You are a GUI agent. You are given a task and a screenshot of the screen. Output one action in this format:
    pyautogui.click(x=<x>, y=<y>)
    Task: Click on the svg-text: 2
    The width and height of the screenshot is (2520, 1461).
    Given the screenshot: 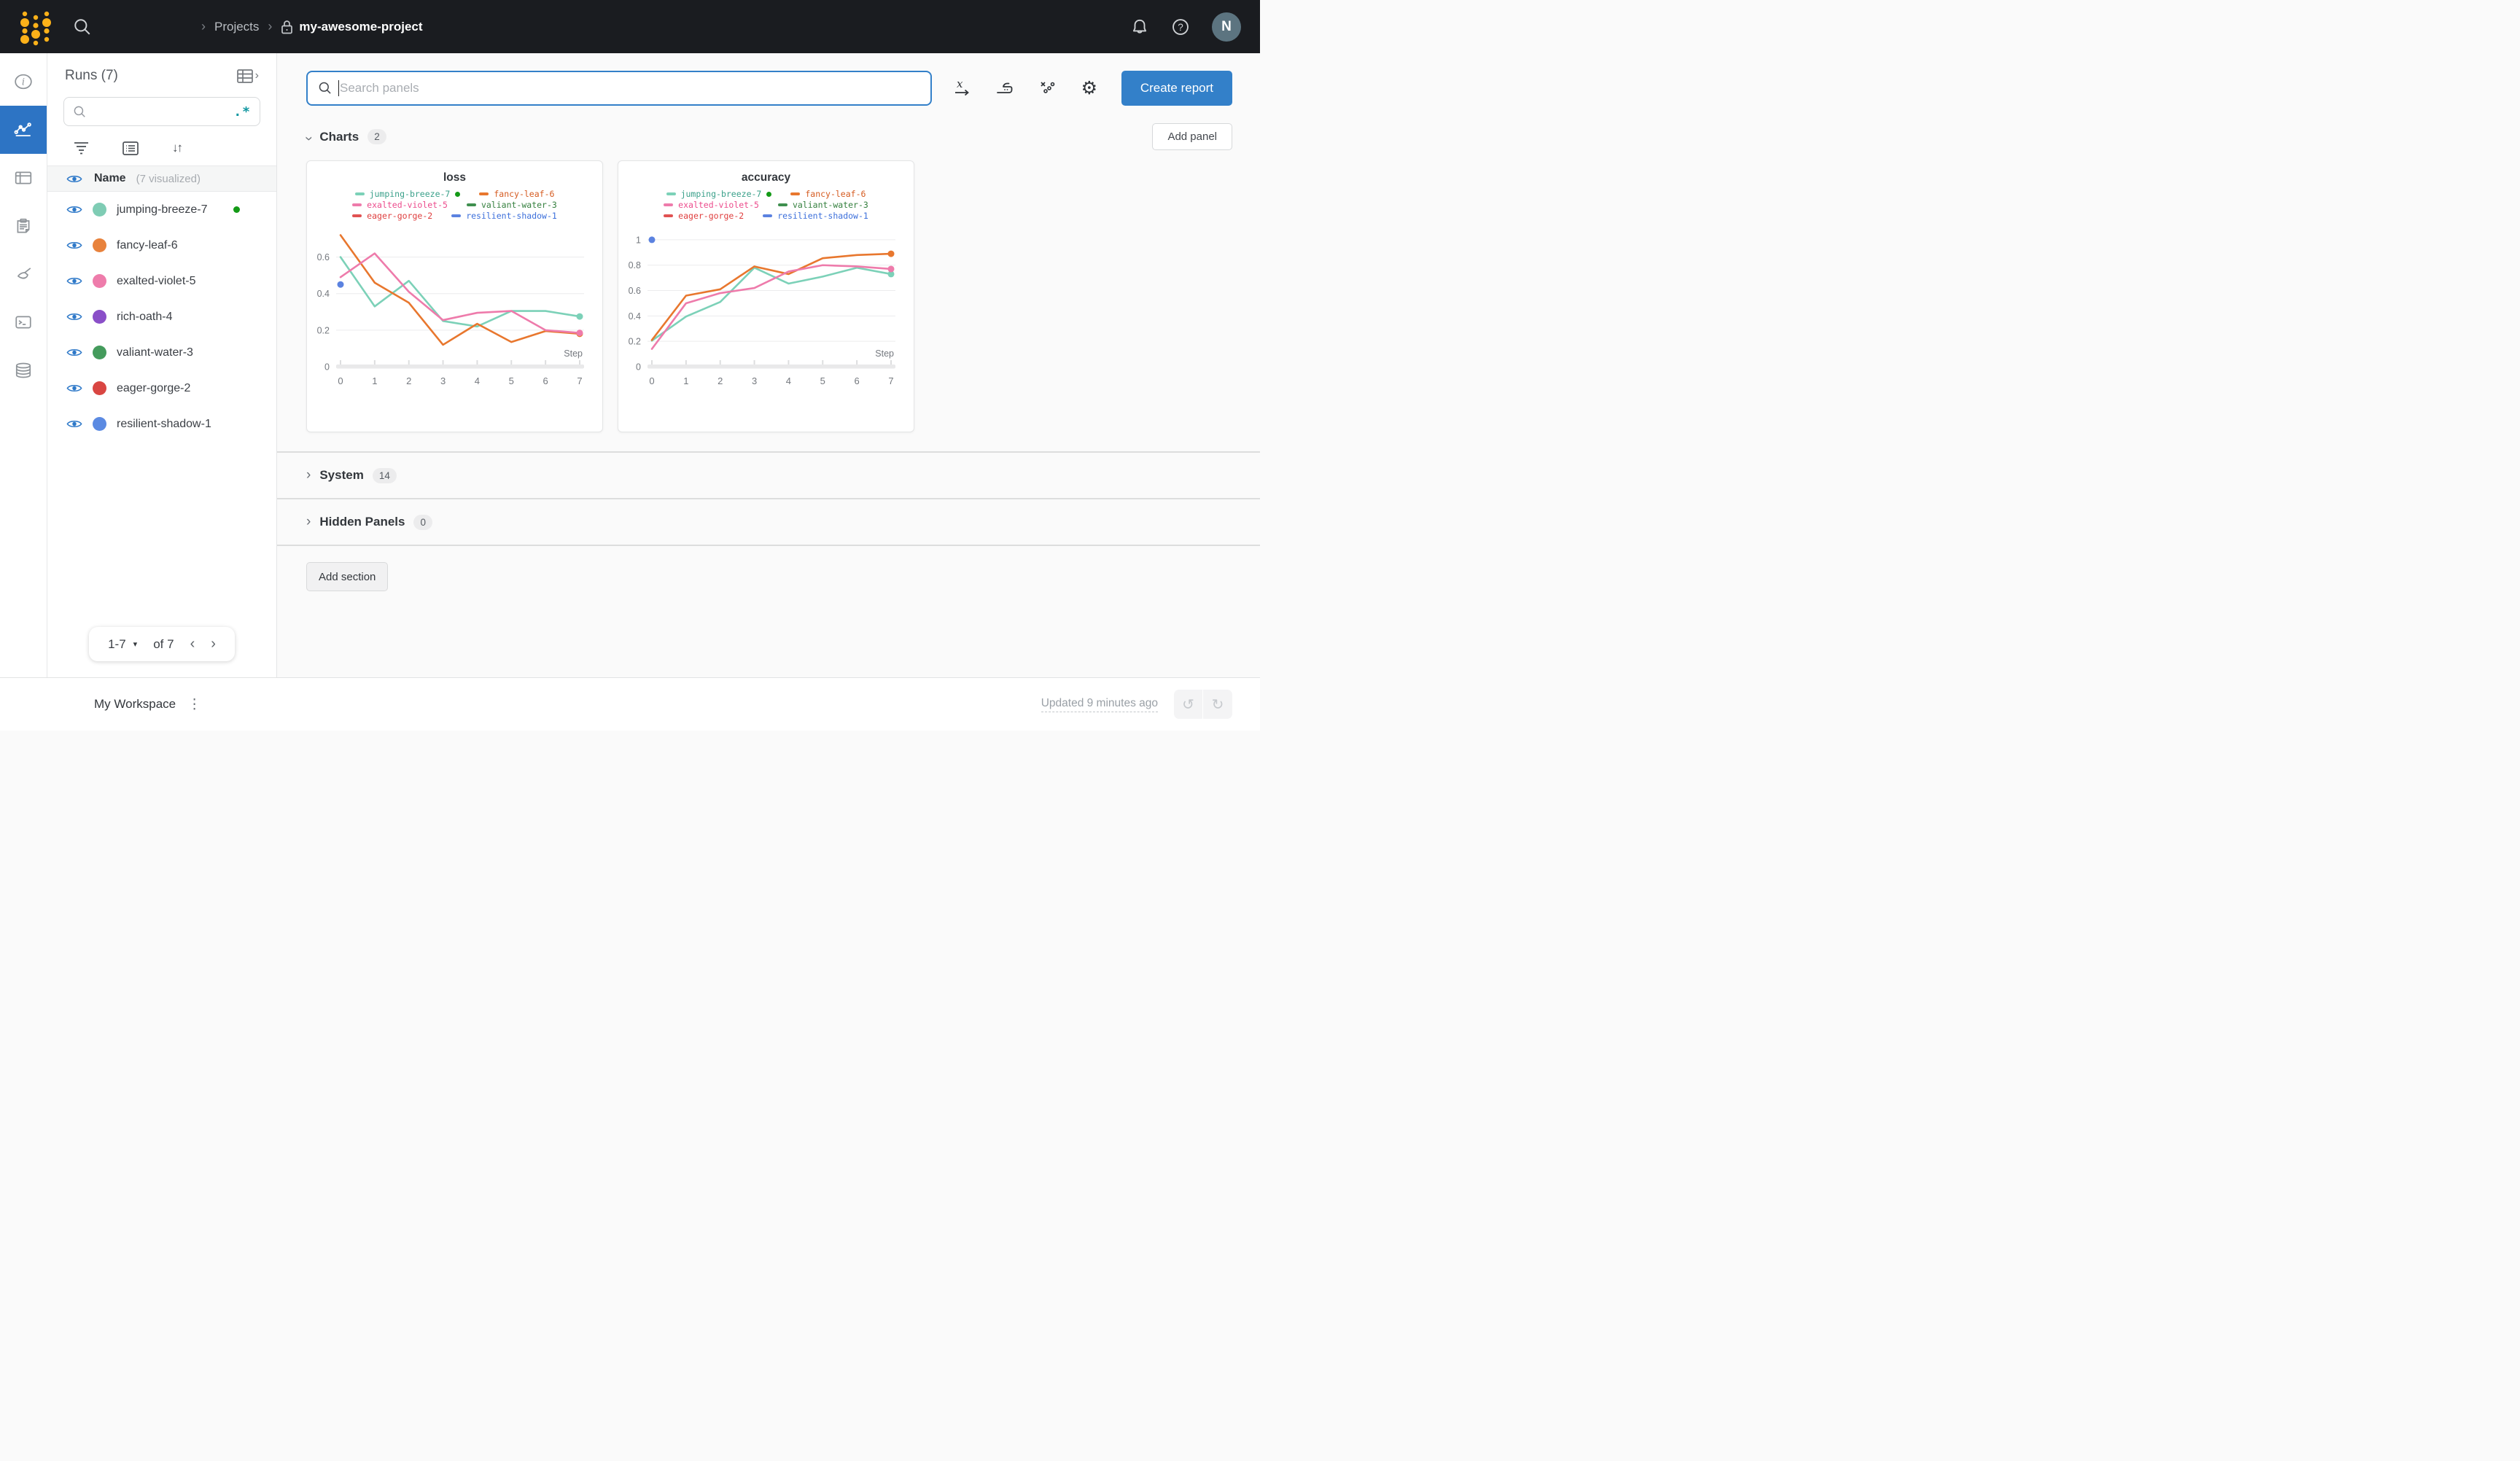 What is the action you would take?
    pyautogui.click(x=720, y=380)
    